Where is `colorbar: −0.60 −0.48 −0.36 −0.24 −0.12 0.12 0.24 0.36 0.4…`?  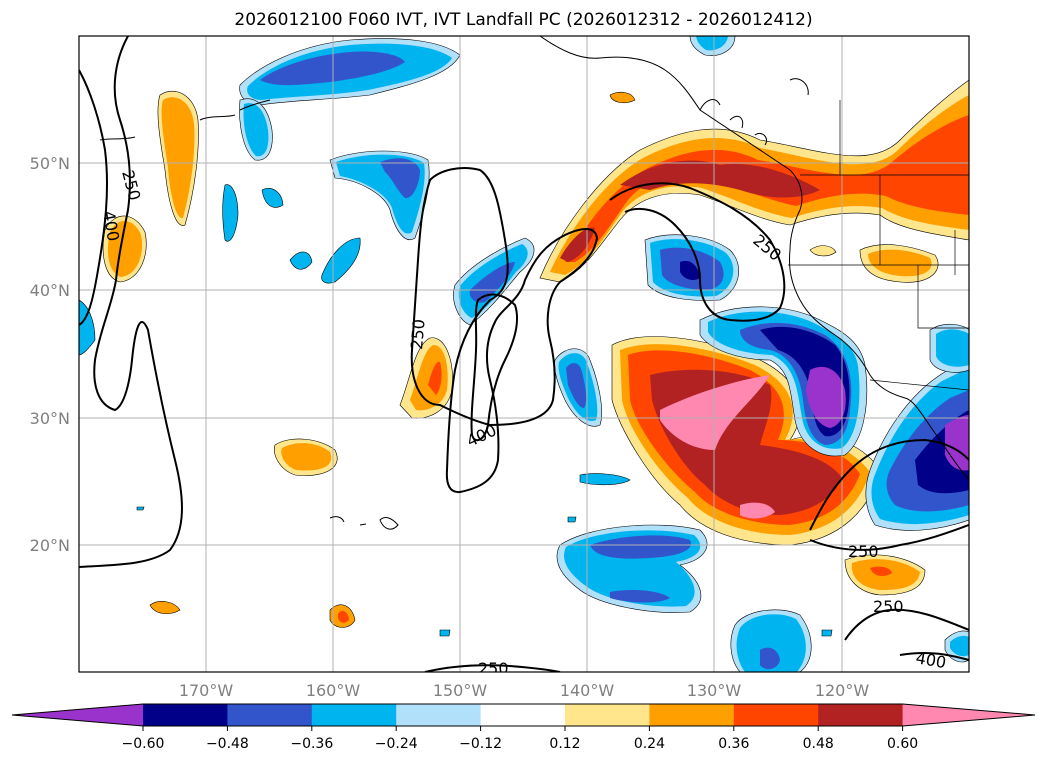
colorbar: −0.60 −0.48 −0.36 −0.24 −0.12 0.12 0.24 0.36 0.4… is located at coordinates (523, 727).